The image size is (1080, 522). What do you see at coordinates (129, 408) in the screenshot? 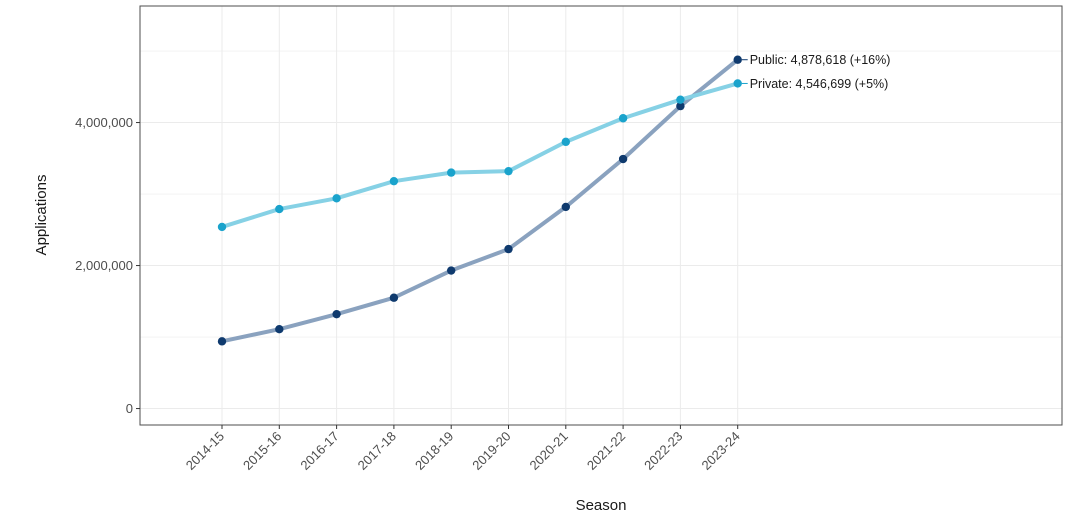
I see `y-tick-label-0: 0` at bounding box center [129, 408].